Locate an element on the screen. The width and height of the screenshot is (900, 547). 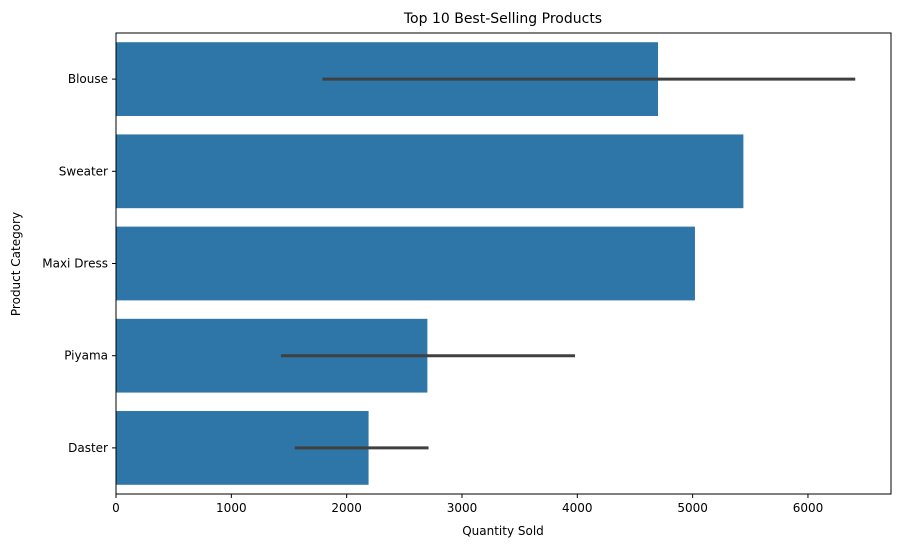
x-tick-label: 6000 is located at coordinates (808, 508).